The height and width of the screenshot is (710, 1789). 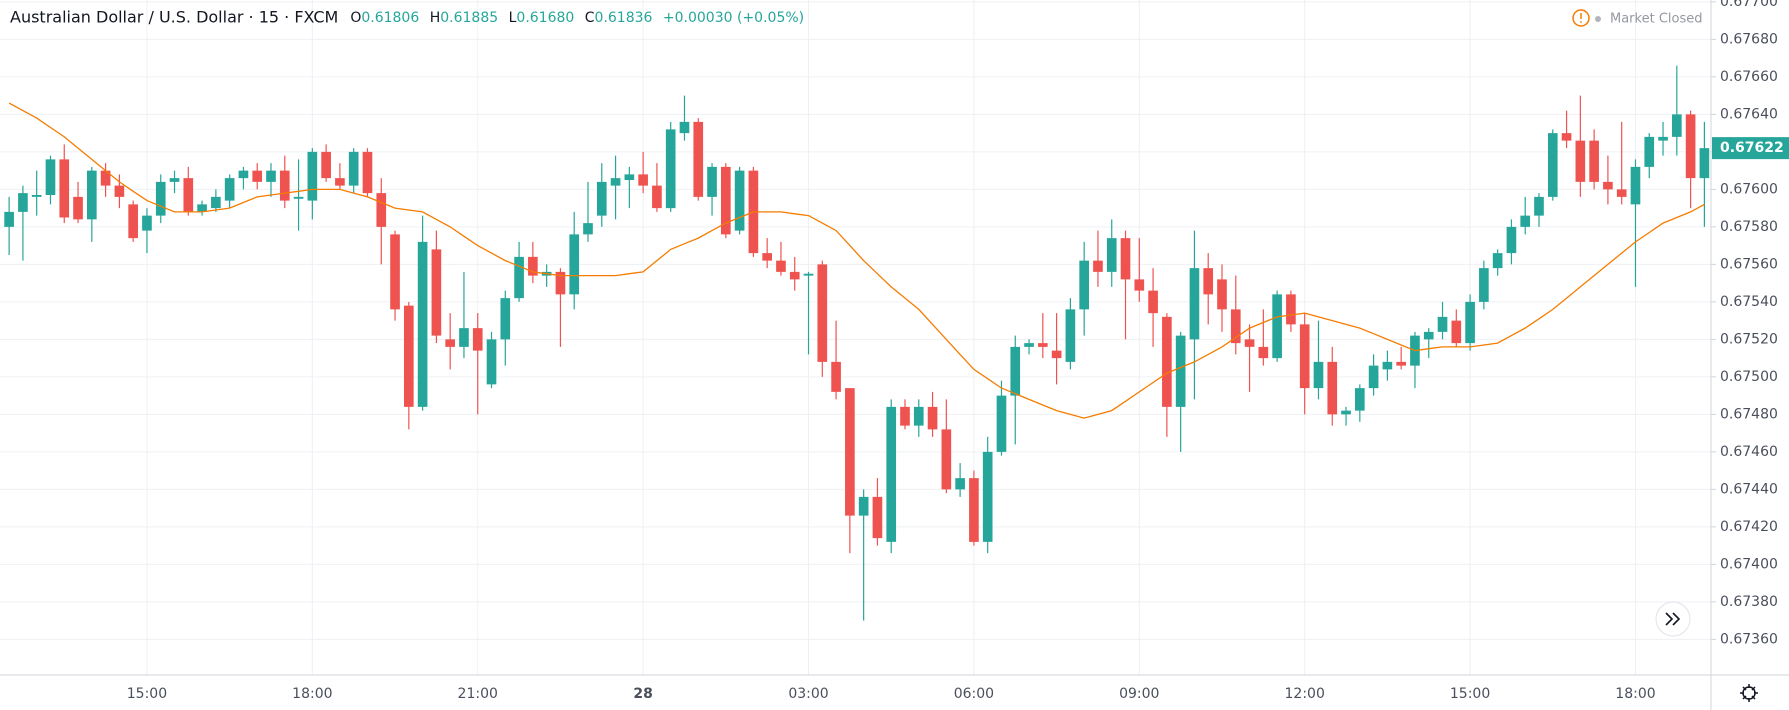 What do you see at coordinates (1749, 693) in the screenshot?
I see `settings-button` at bounding box center [1749, 693].